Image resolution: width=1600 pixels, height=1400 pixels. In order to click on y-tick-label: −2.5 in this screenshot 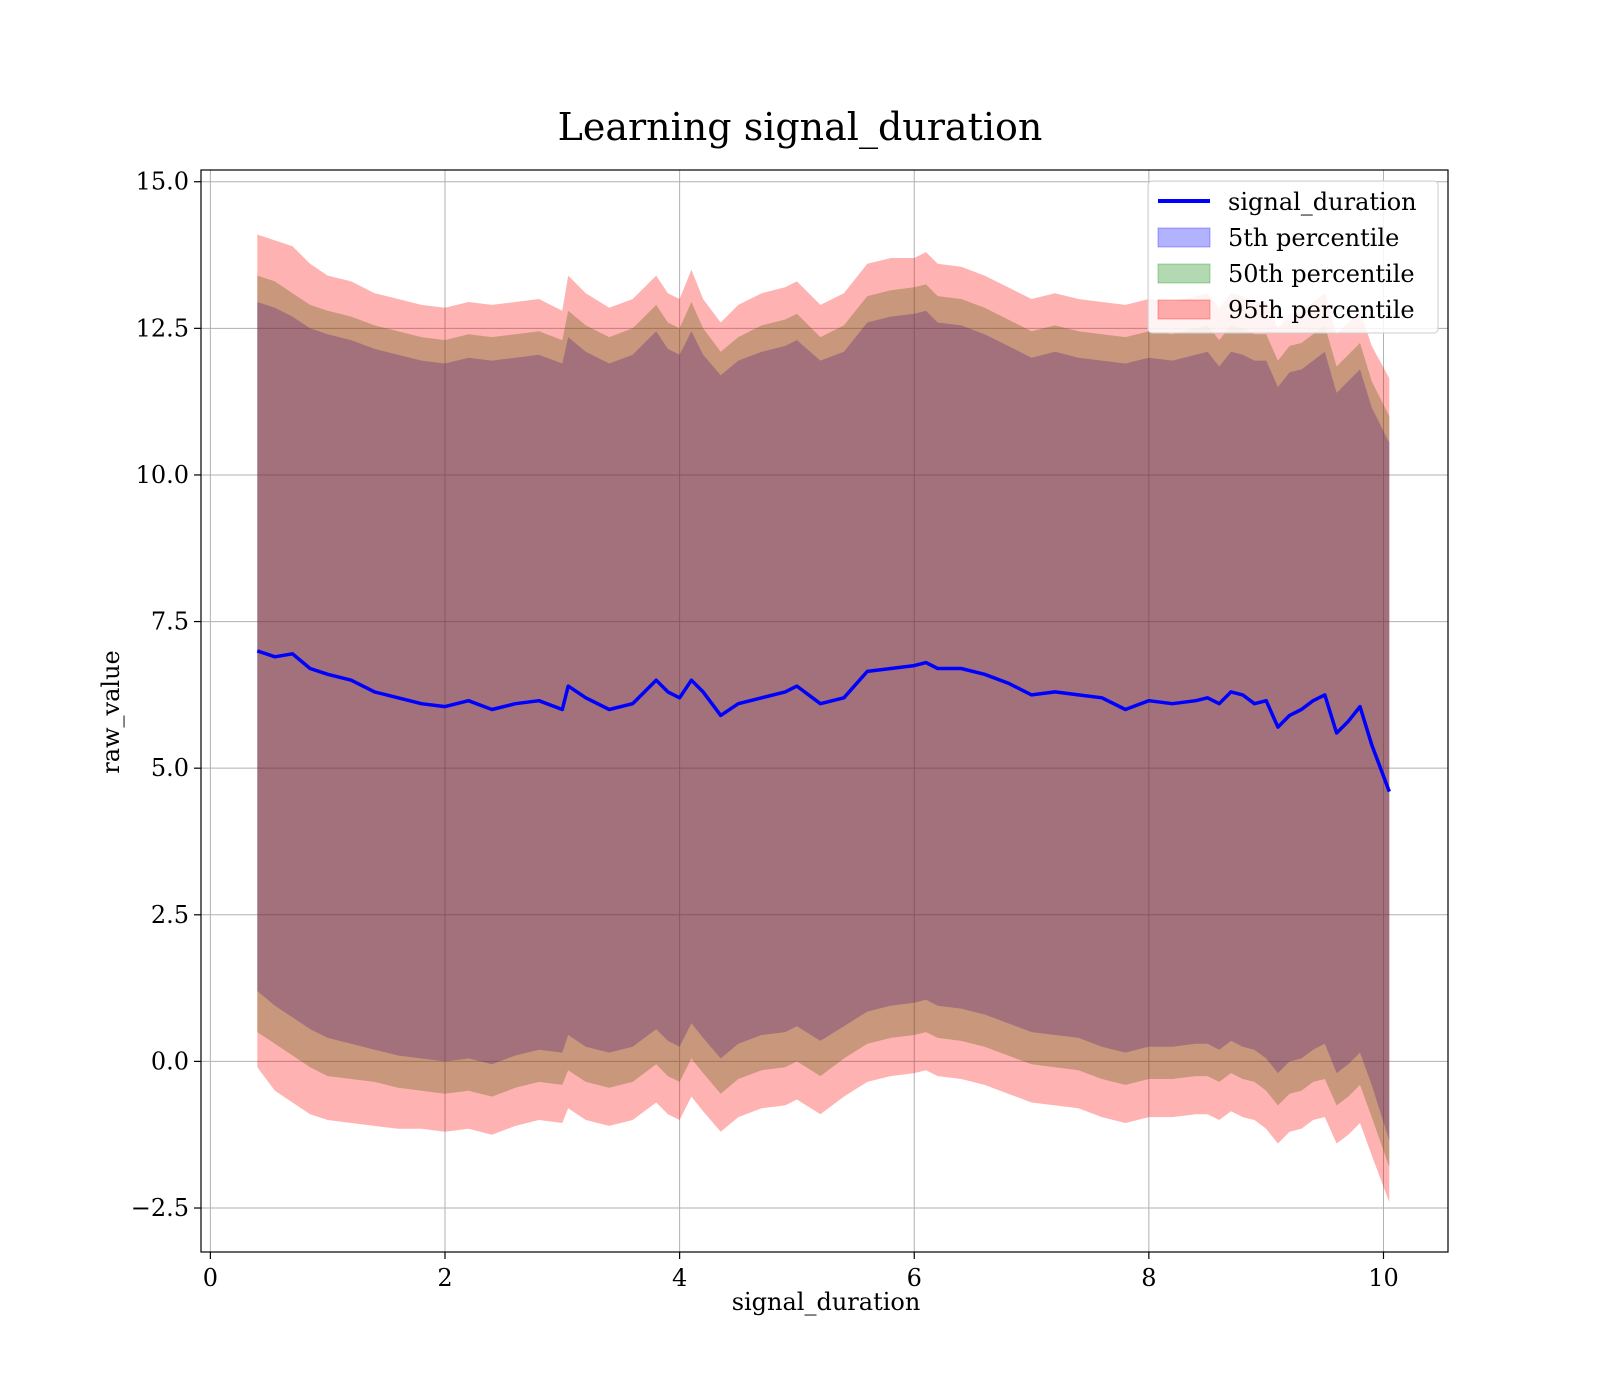, I will do `click(160, 1208)`.